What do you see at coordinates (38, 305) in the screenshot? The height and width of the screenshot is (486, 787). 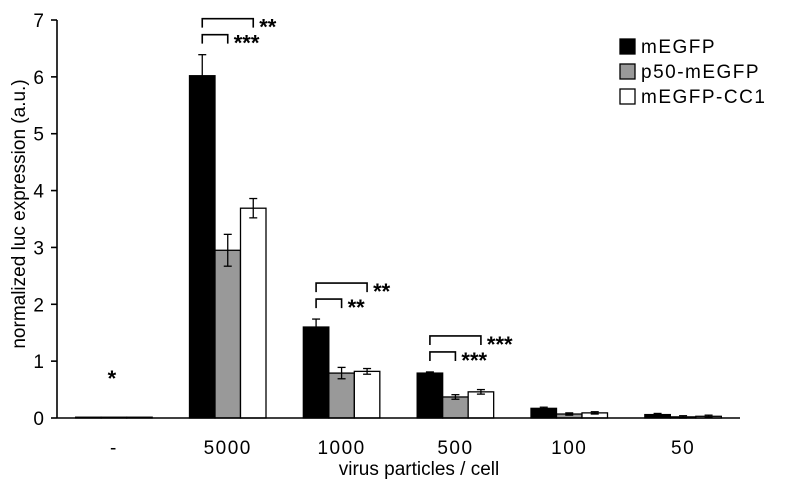 I see `y-tick-label: 2` at bounding box center [38, 305].